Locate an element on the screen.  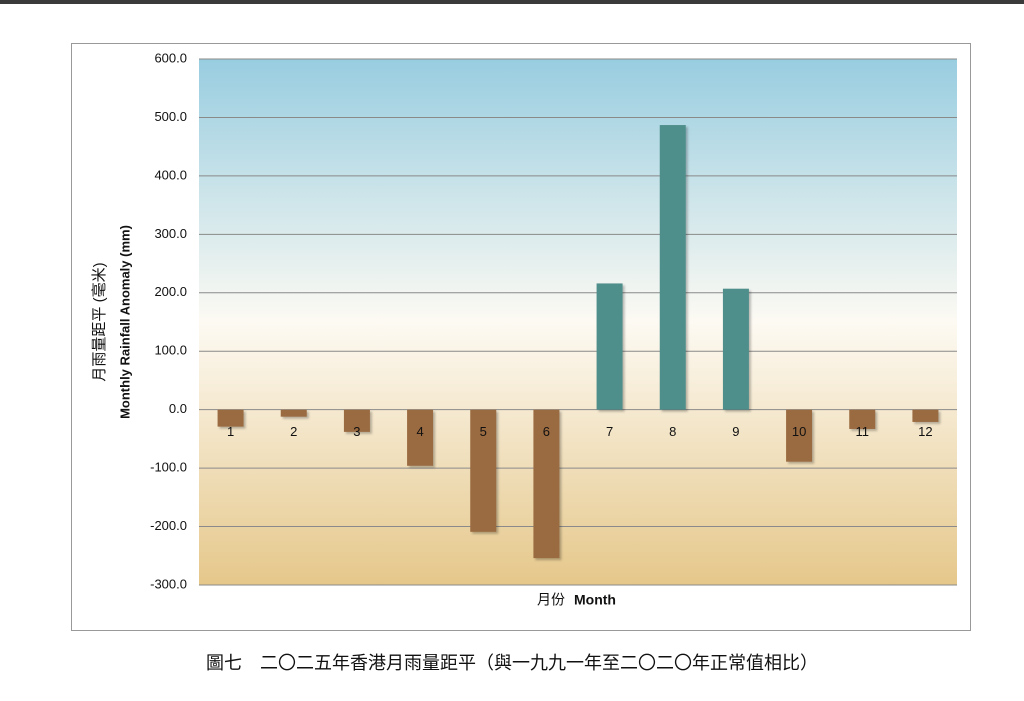
x-tick-label: 12 is located at coordinates (925, 431).